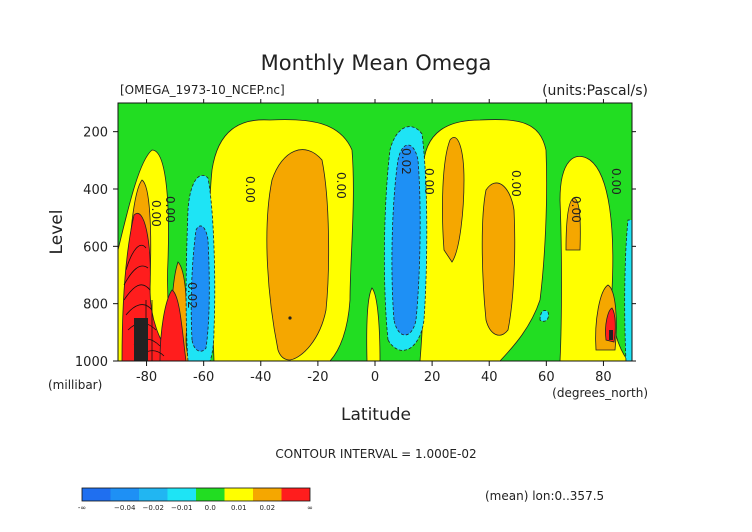 Image resolution: width=752 pixels, height=532 pixels. I want to click on black-mask-block, so click(141, 339).